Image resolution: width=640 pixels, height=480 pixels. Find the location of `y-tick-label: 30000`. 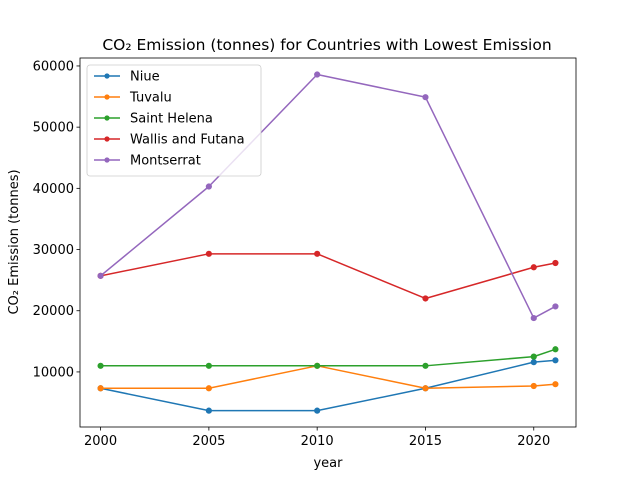

y-tick-label: 30000 is located at coordinates (53, 250).